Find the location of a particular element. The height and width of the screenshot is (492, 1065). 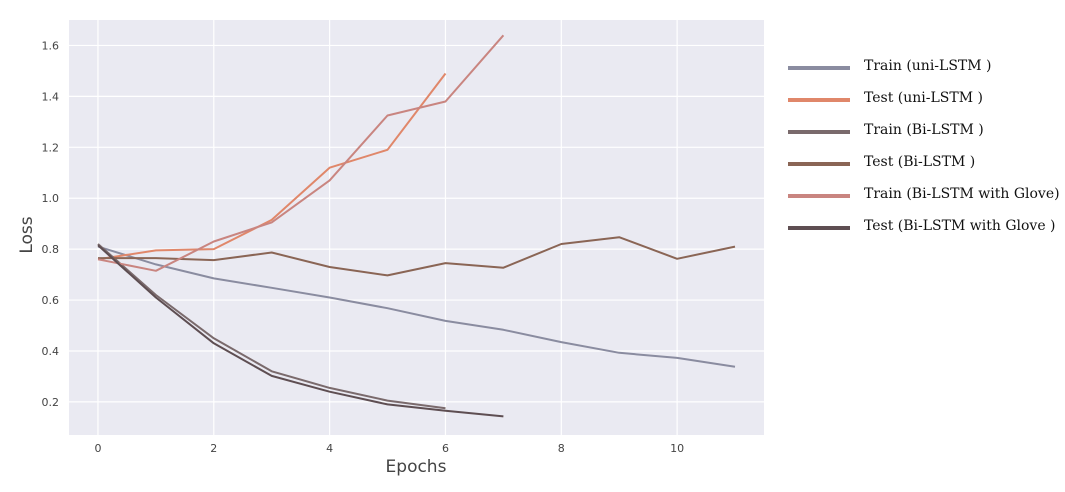

legend-label: Train (Bi-LSTM ) is located at coordinates (924, 130).